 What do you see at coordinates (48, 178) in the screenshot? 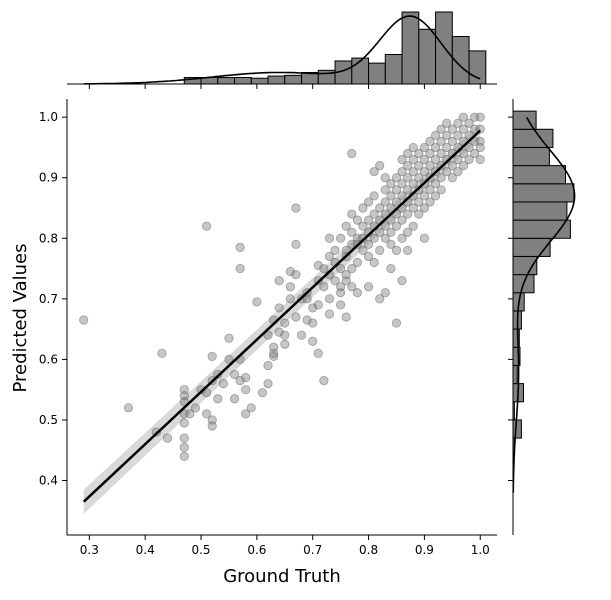
I see `y-tick-label: 0.9` at bounding box center [48, 178].